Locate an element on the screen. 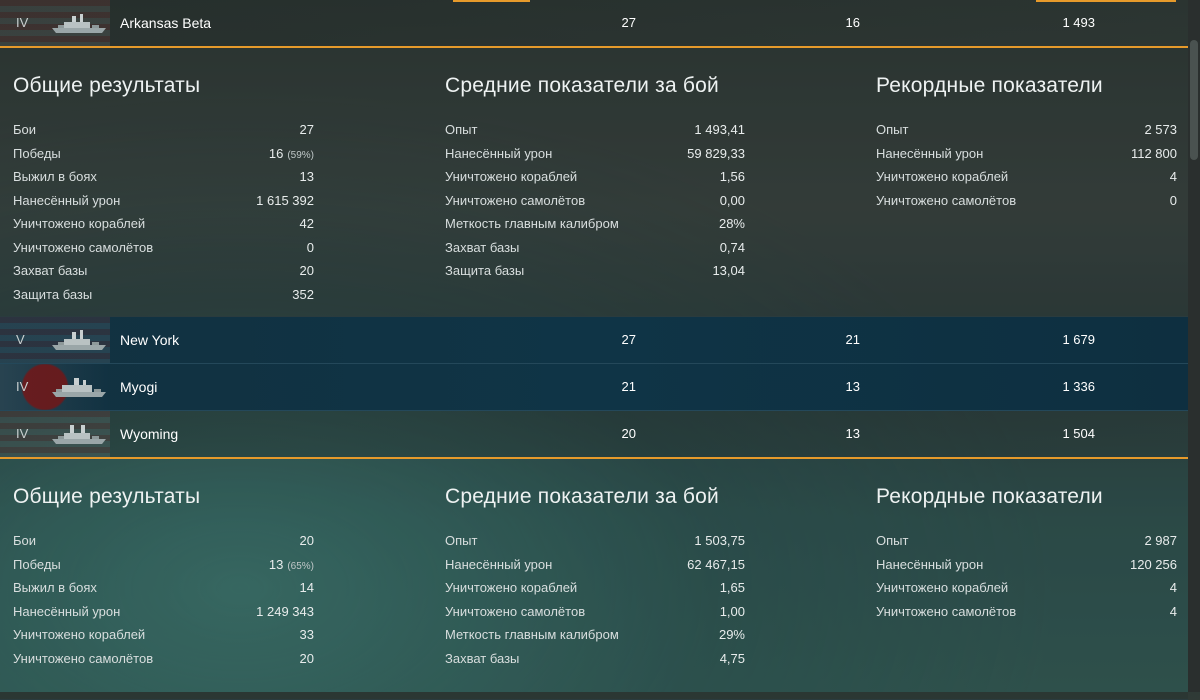 The width and height of the screenshot is (1200, 700). stat-row: Уничтожено кораблей 1,65 is located at coordinates (595, 588).